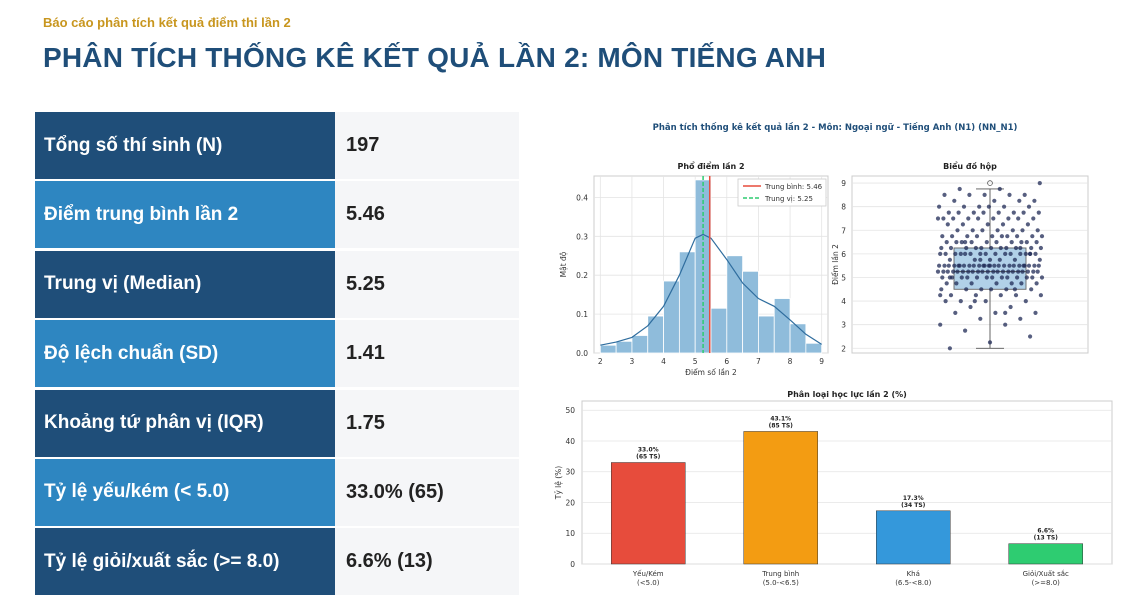 The width and height of the screenshot is (1130, 611). I want to click on barchart-ylabel: Tỷ lệ (%), so click(558, 483).